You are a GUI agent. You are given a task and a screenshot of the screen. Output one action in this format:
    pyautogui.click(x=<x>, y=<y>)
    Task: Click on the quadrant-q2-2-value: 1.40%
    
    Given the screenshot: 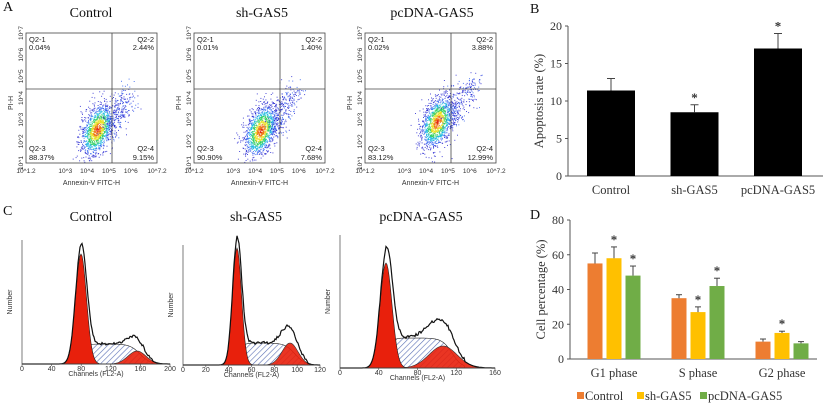 What is the action you would take?
    pyautogui.click(x=312, y=47)
    